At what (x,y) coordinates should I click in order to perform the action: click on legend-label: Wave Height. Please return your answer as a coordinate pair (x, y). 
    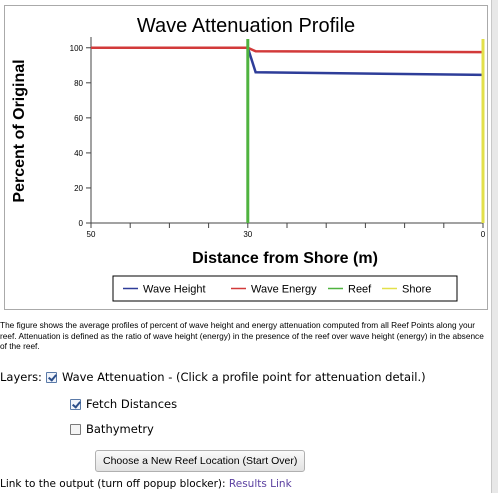
    Looking at the image, I should click on (174, 290).